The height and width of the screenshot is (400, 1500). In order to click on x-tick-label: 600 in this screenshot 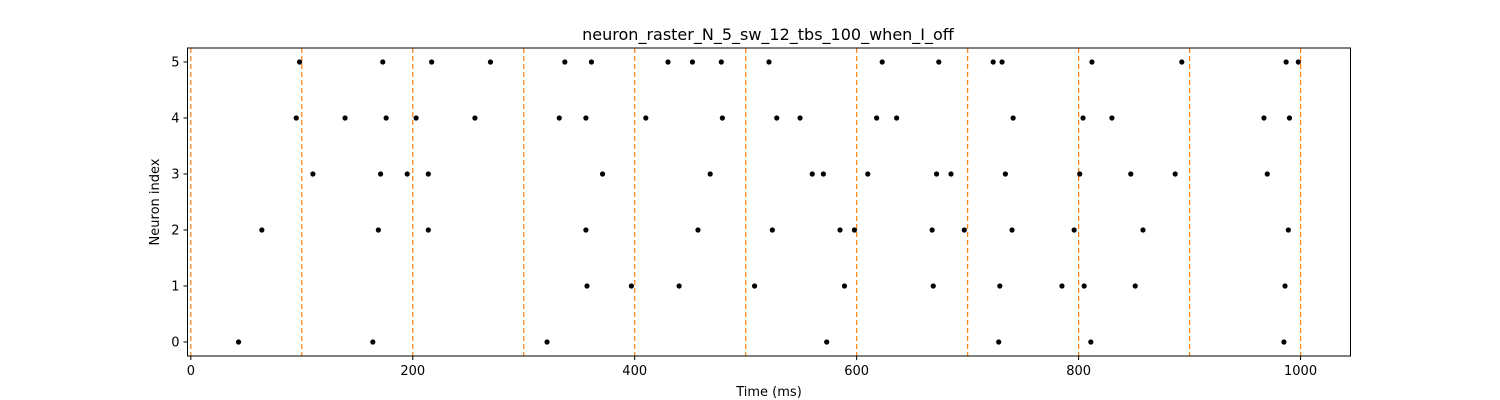, I will do `click(856, 371)`.